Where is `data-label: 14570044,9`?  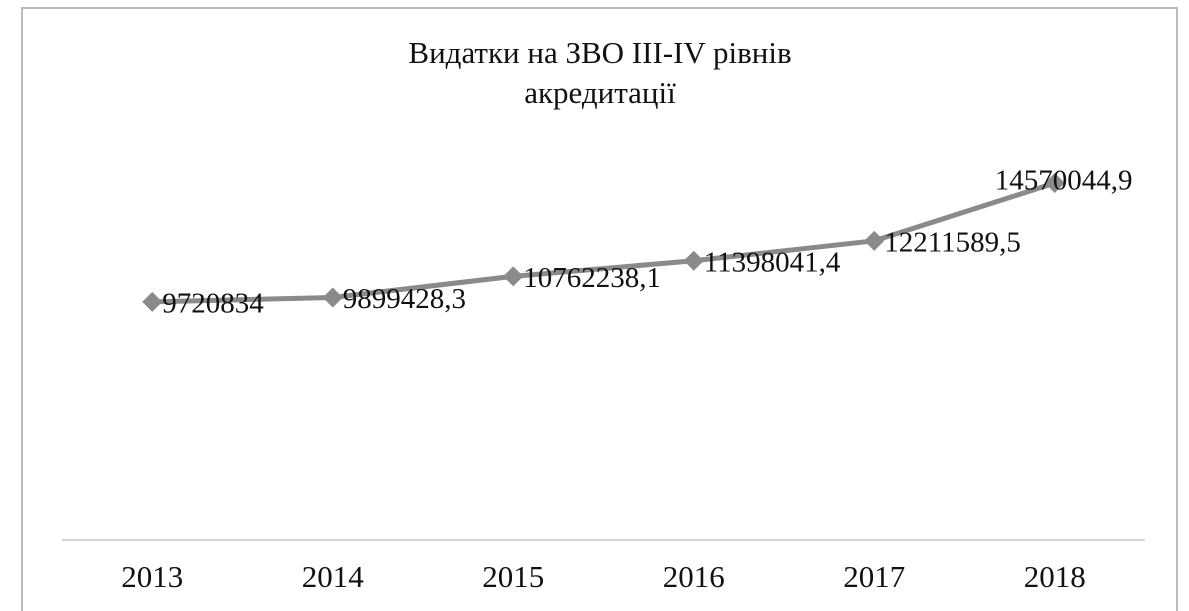
data-label: 14570044,9 is located at coordinates (1064, 181).